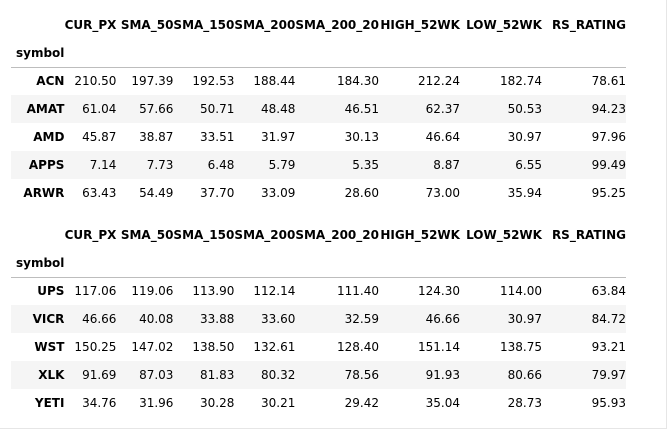 The image size is (667, 429). I want to click on cell-low-52wk: 182.74, so click(520, 81).